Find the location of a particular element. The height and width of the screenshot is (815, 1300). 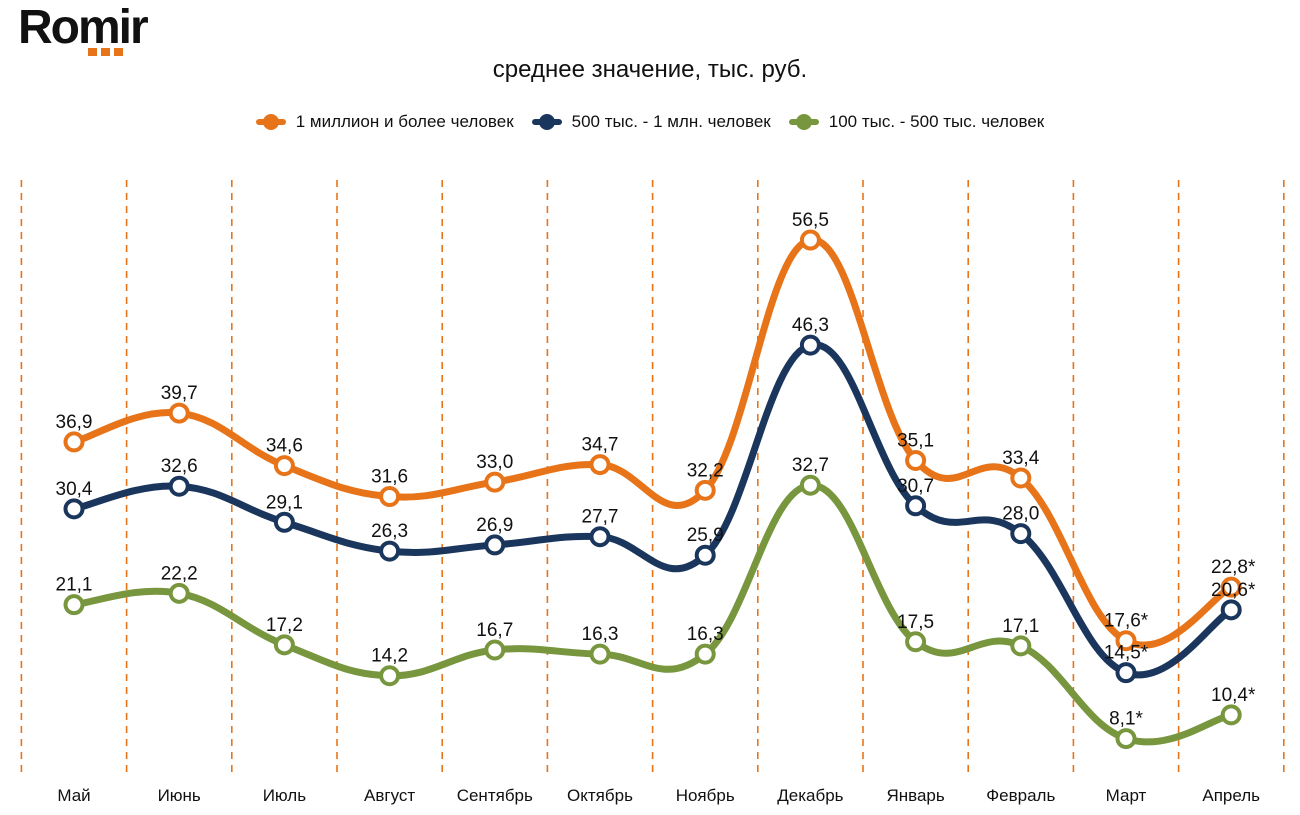

legend-item-1m-plus: 1 миллион и более человек is located at coordinates (384, 122).